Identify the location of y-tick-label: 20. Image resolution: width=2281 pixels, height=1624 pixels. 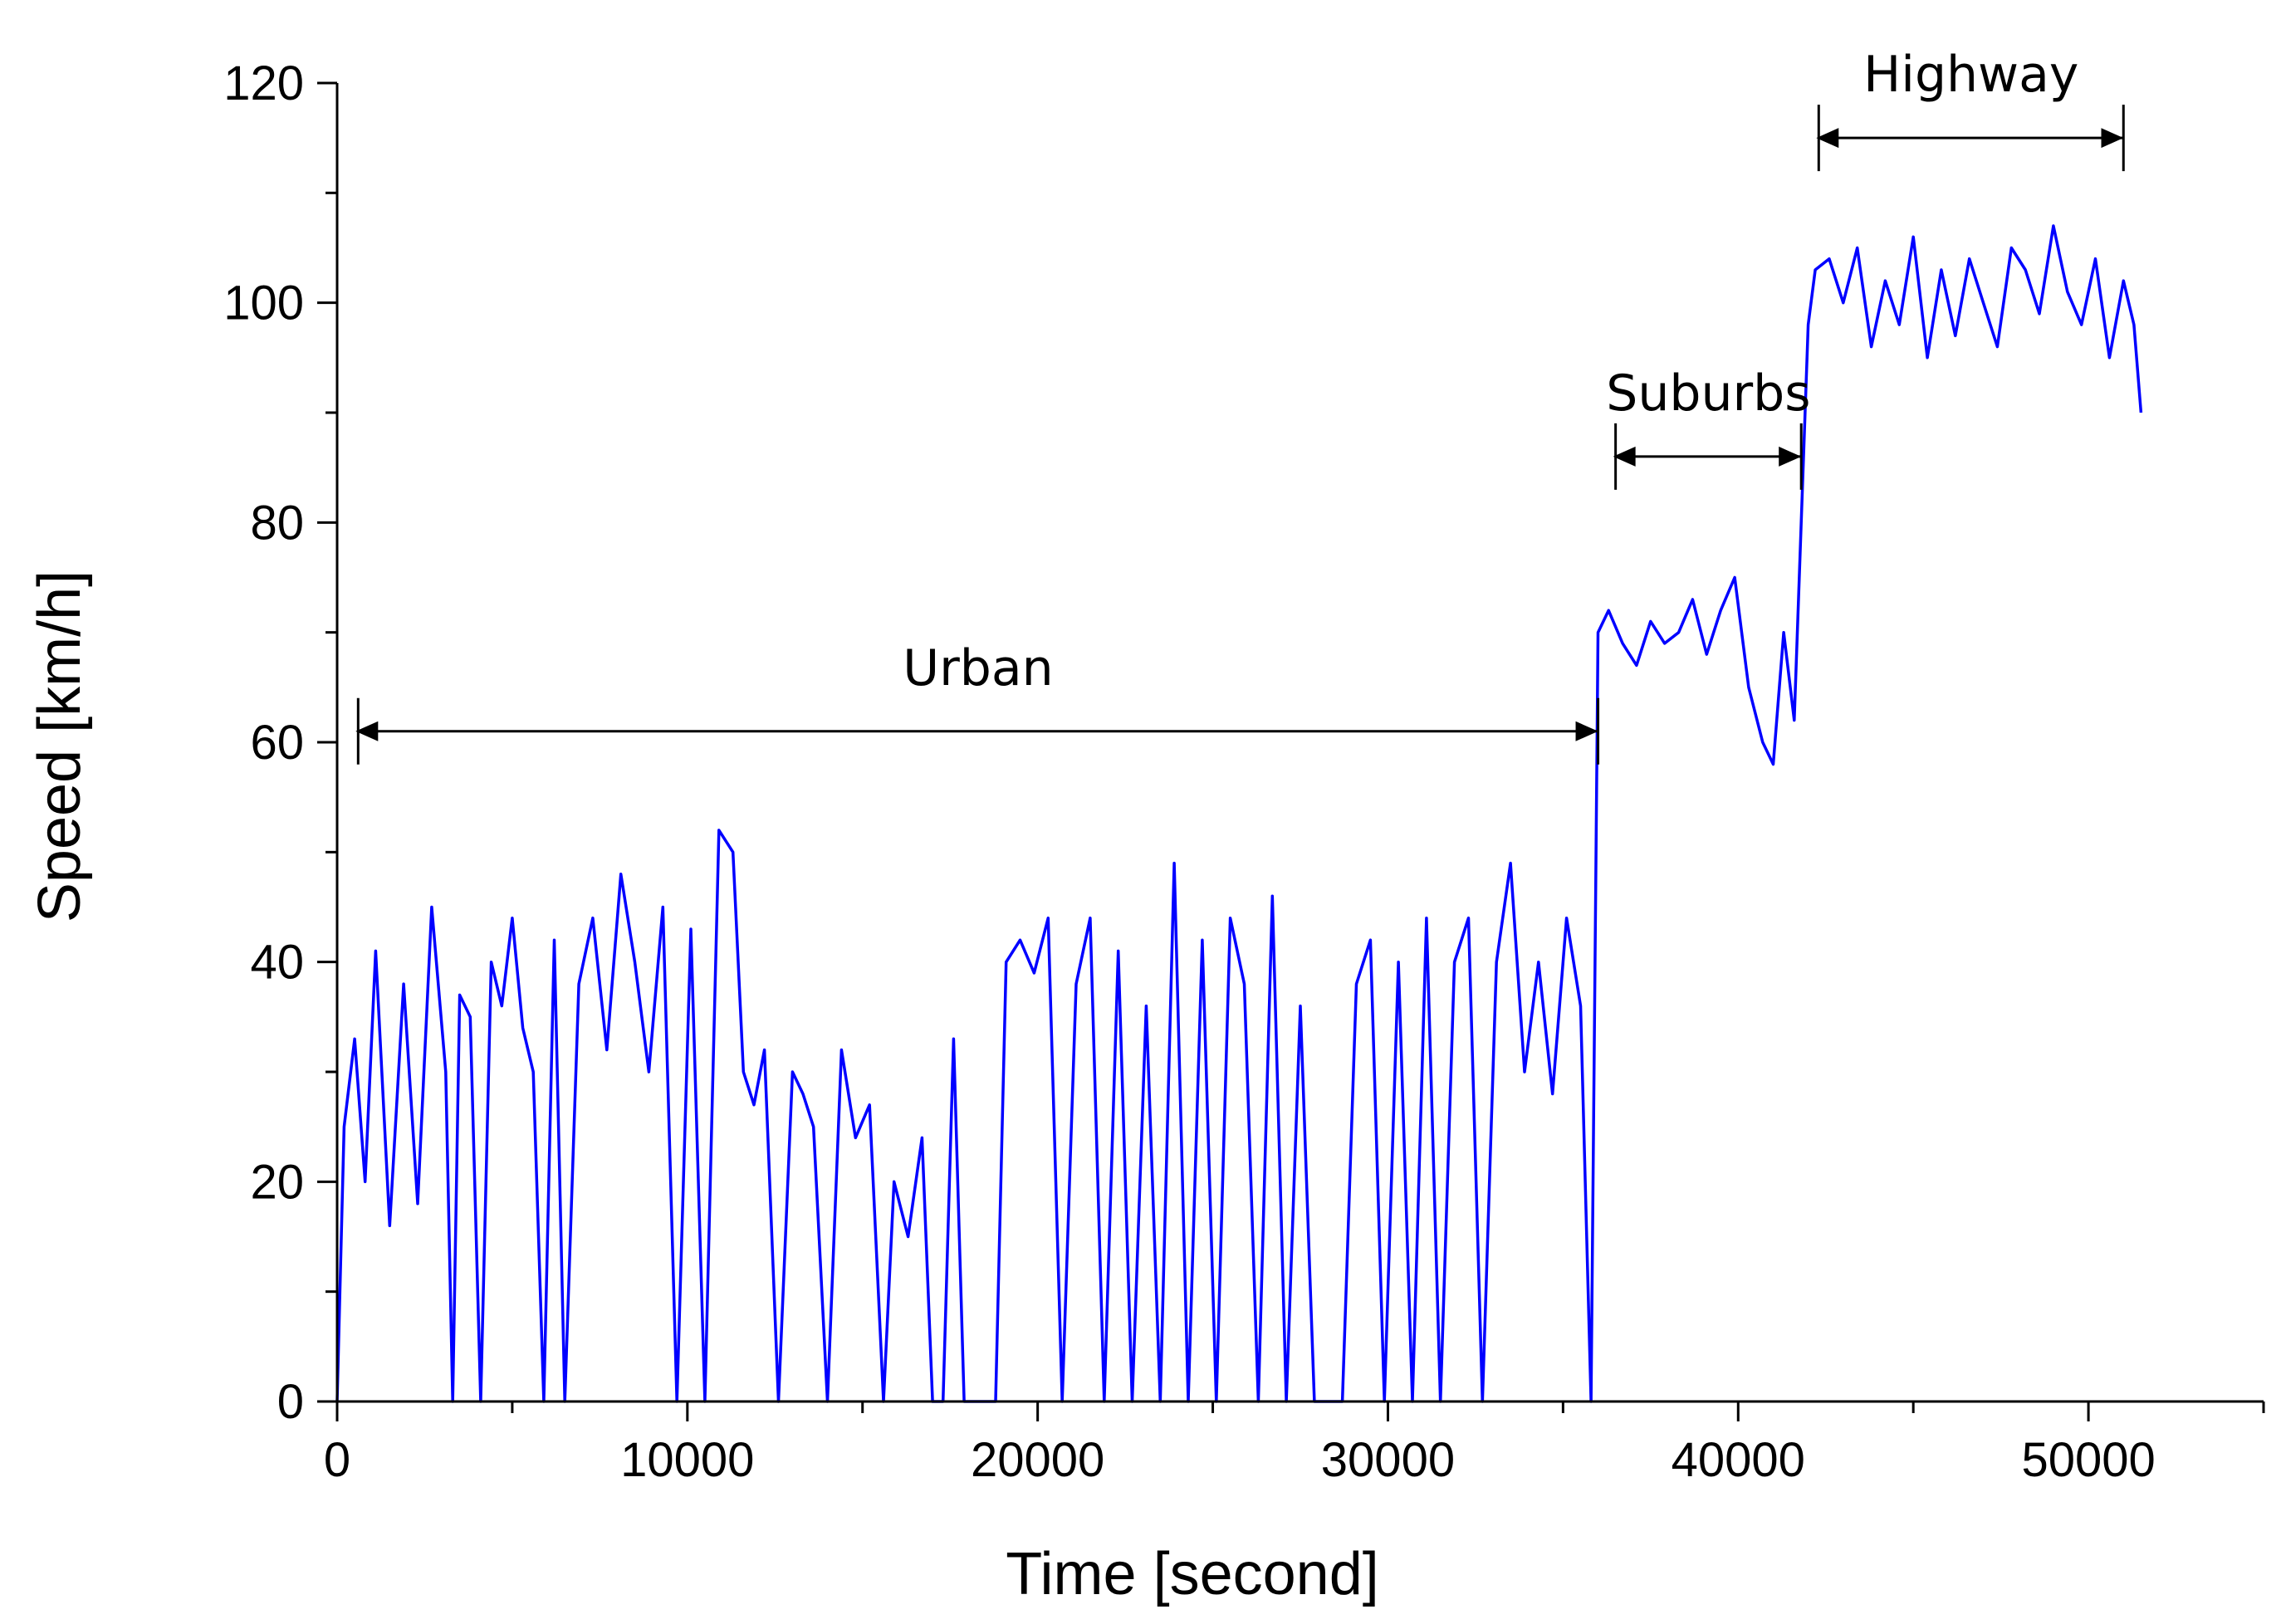
(277, 1182).